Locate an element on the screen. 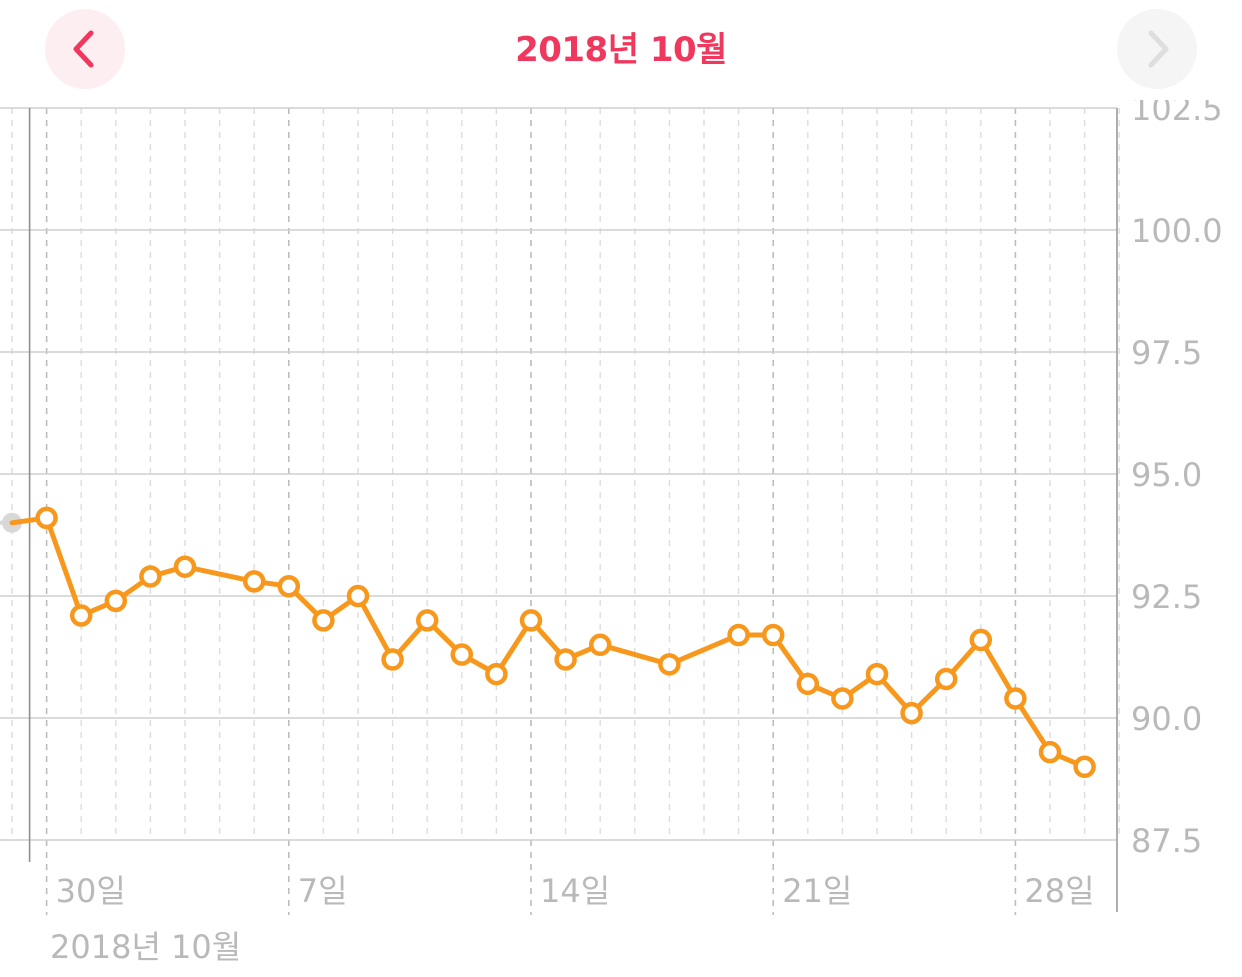  next-month-button is located at coordinates (1157, 49).